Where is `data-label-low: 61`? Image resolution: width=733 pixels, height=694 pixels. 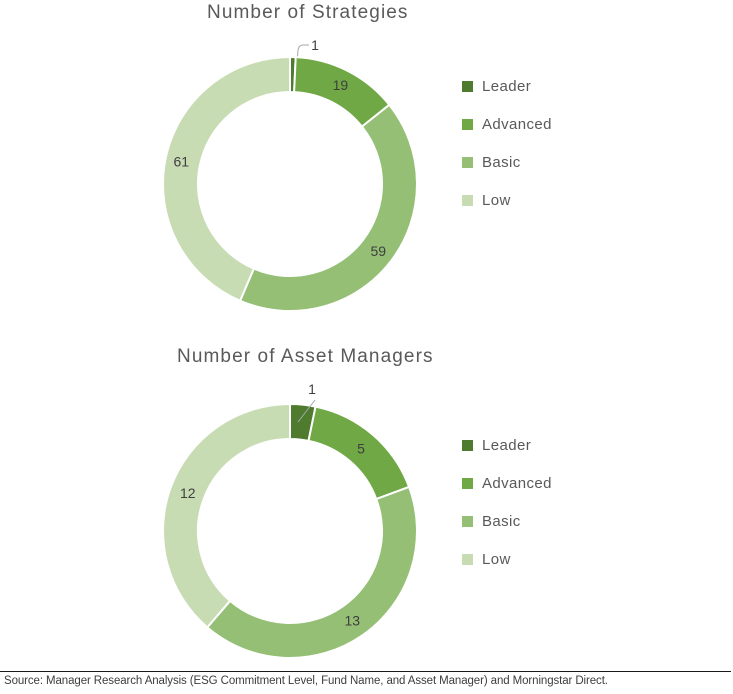
data-label-low: 61 is located at coordinates (182, 162).